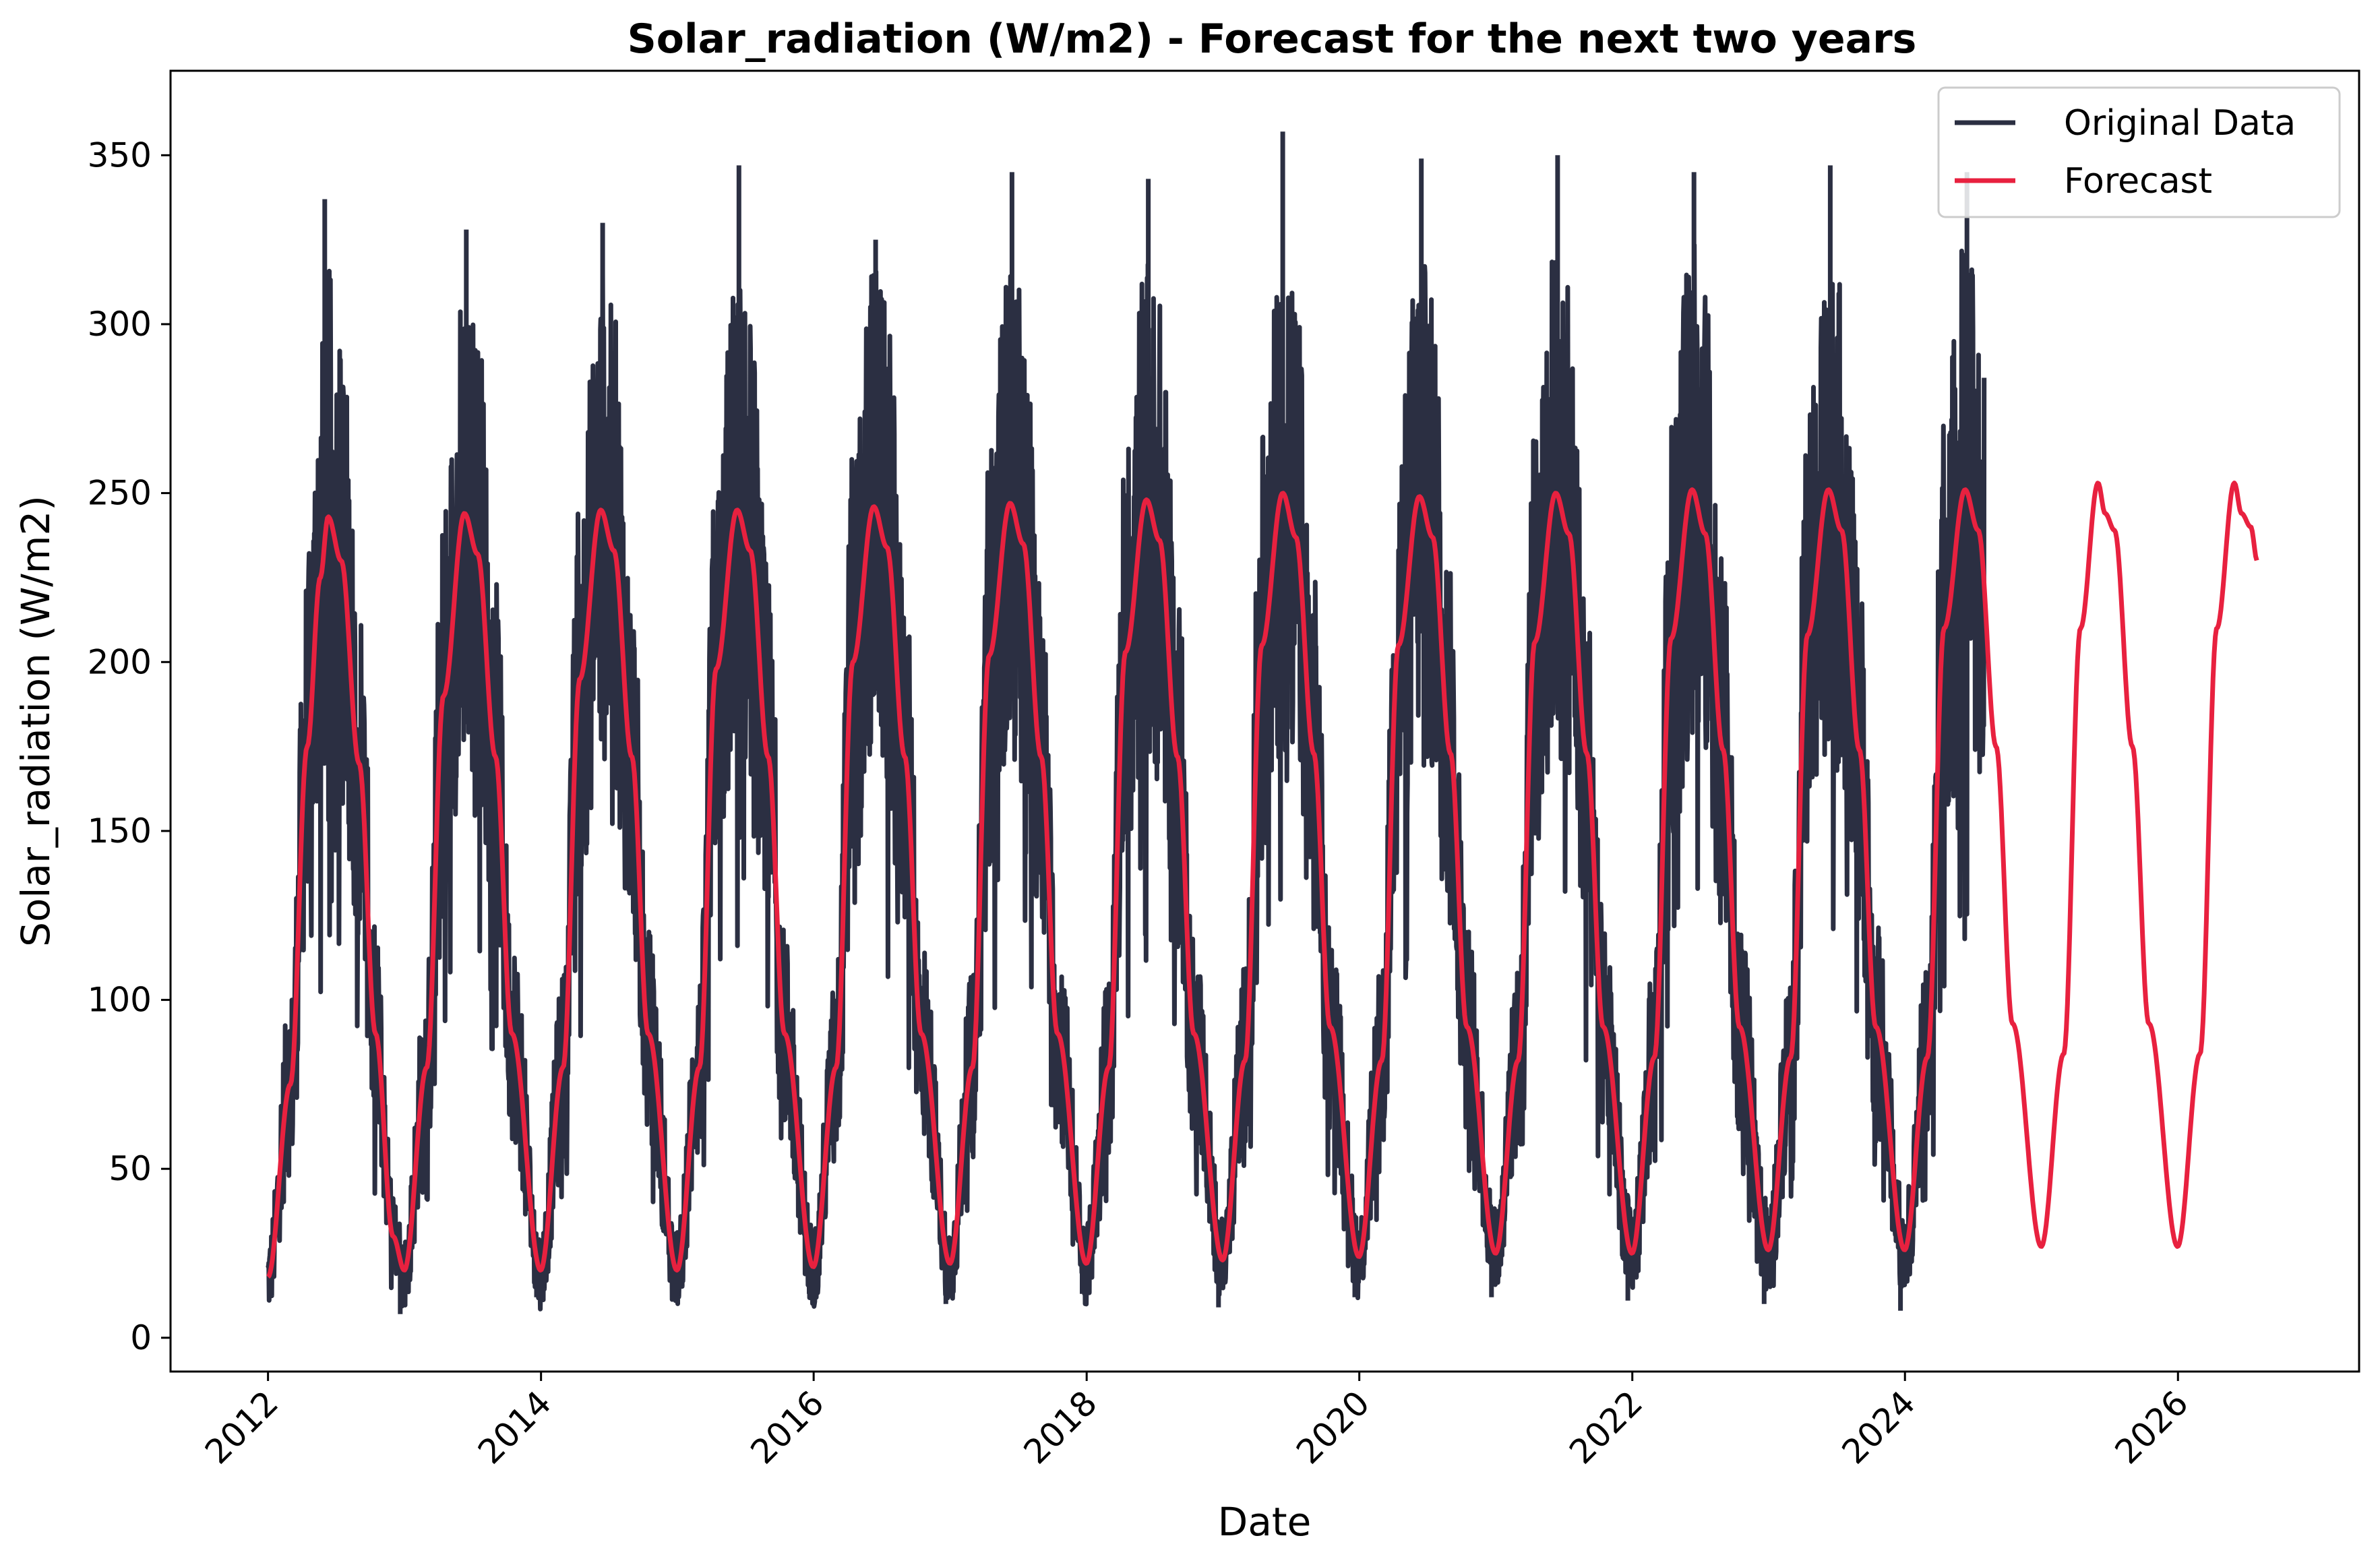 This screenshot has height=1567, width=2380. I want to click on y-tick-label: 200, so click(120, 661).